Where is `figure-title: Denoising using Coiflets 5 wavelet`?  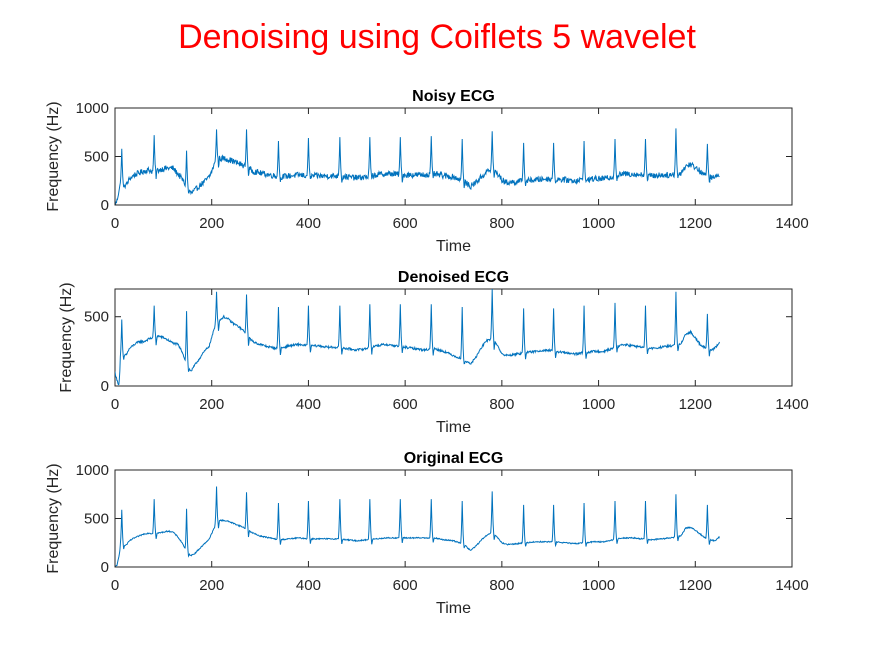
figure-title: Denoising using Coiflets 5 wavelet is located at coordinates (437, 37).